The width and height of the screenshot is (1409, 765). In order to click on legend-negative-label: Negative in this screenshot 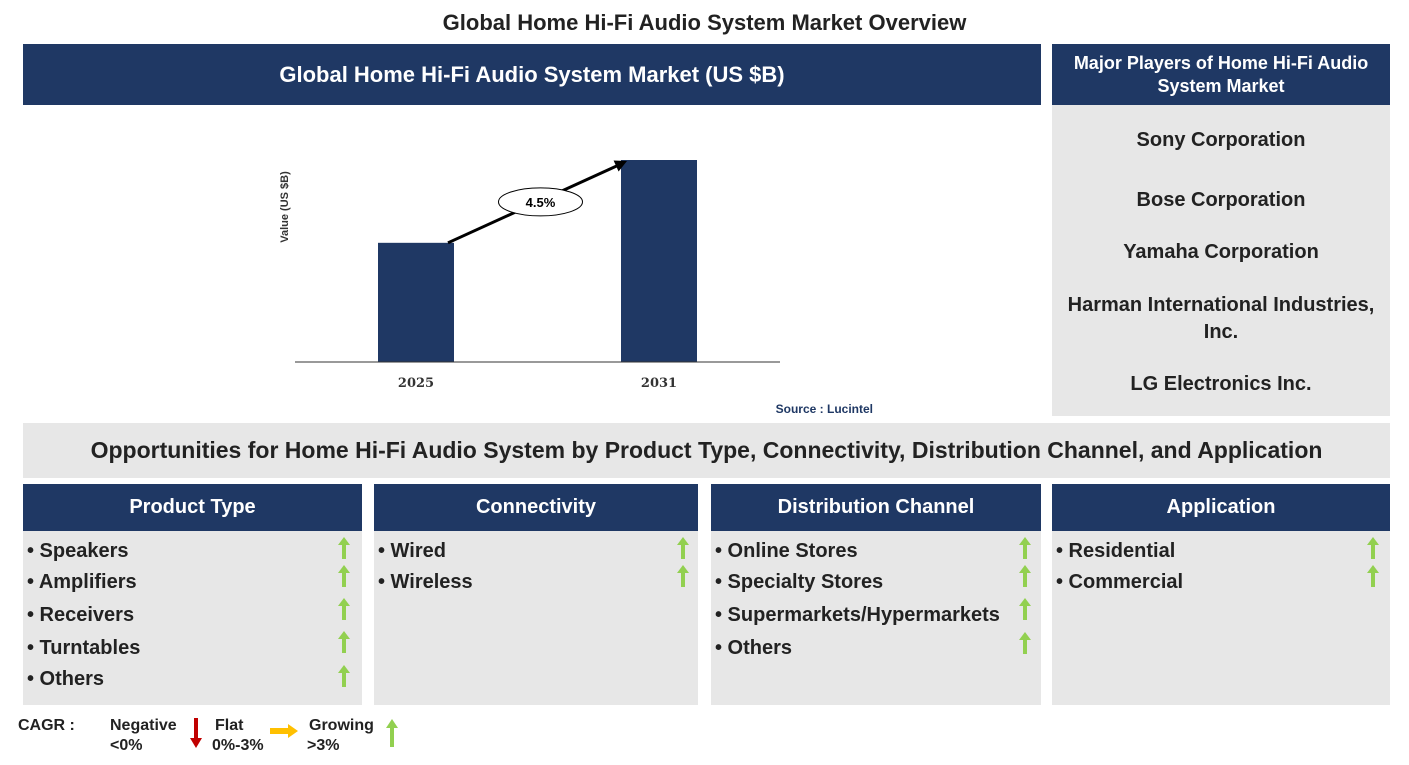, I will do `click(143, 725)`.